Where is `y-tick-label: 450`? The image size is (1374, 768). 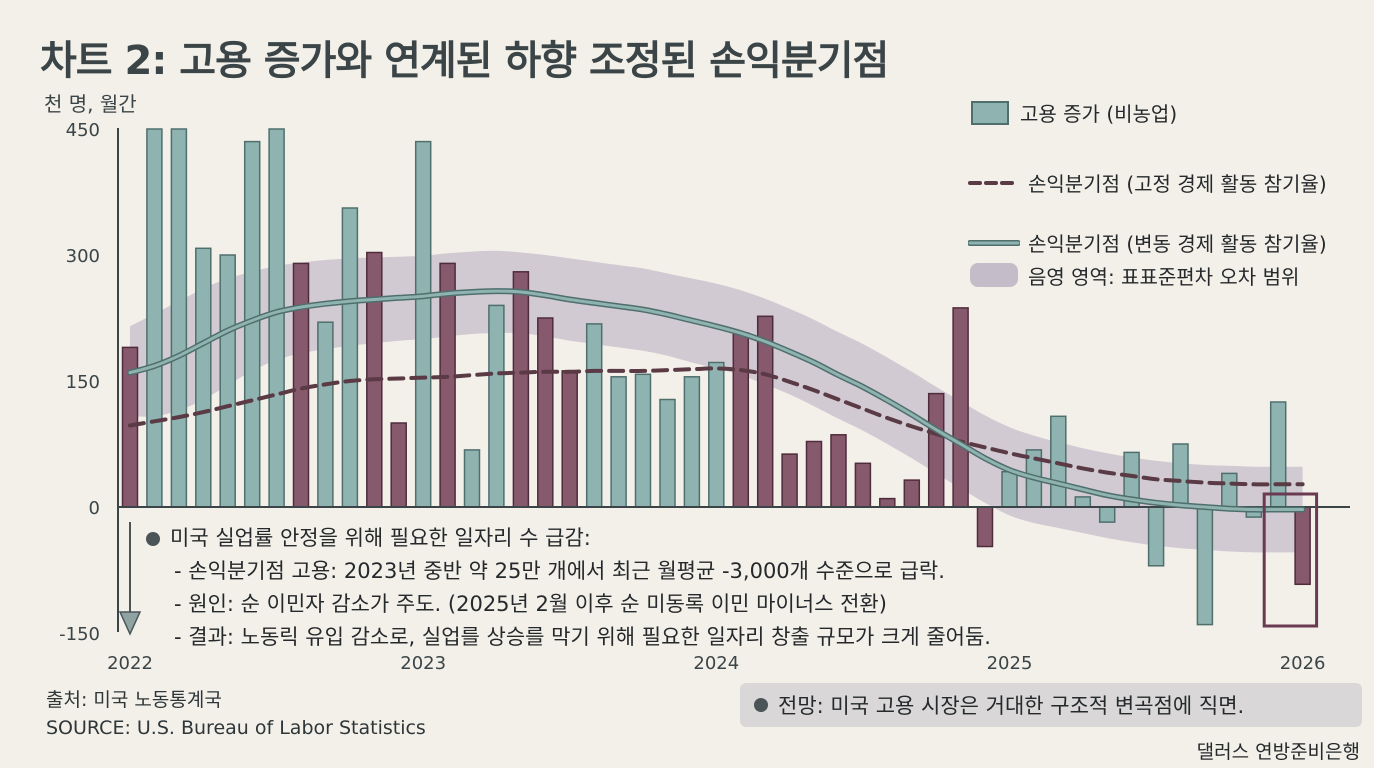 y-tick-label: 450 is located at coordinates (83, 130).